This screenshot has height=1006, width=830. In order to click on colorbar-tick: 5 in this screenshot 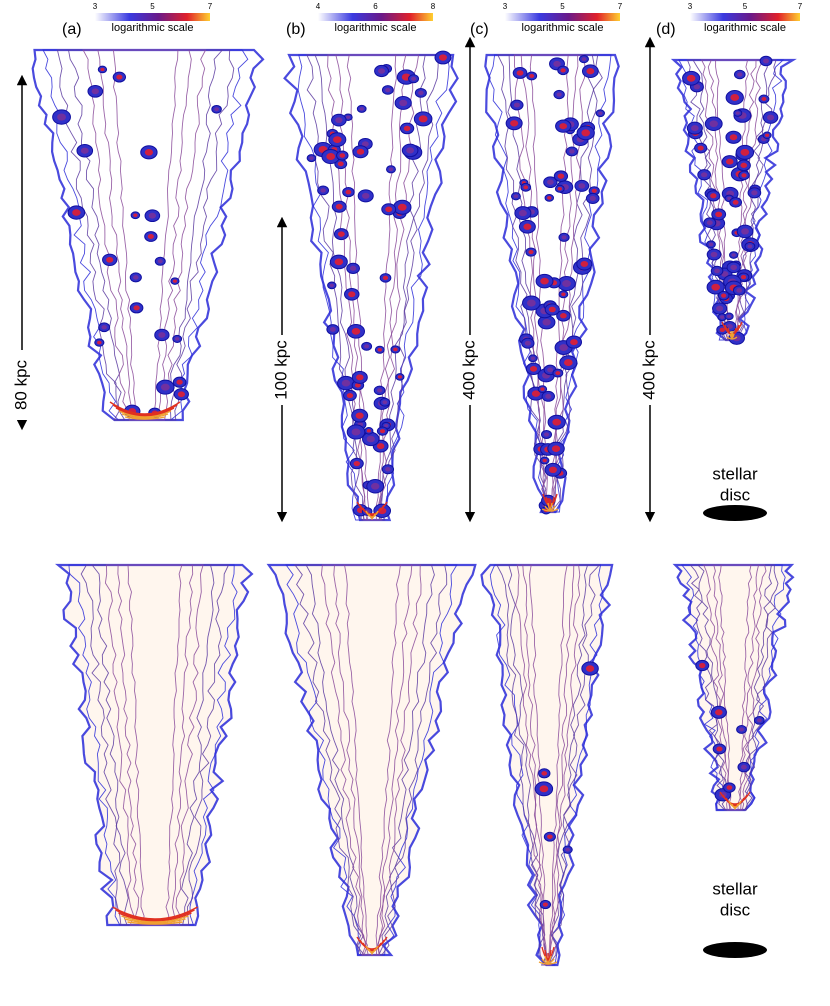, I will do `click(152, 6)`.